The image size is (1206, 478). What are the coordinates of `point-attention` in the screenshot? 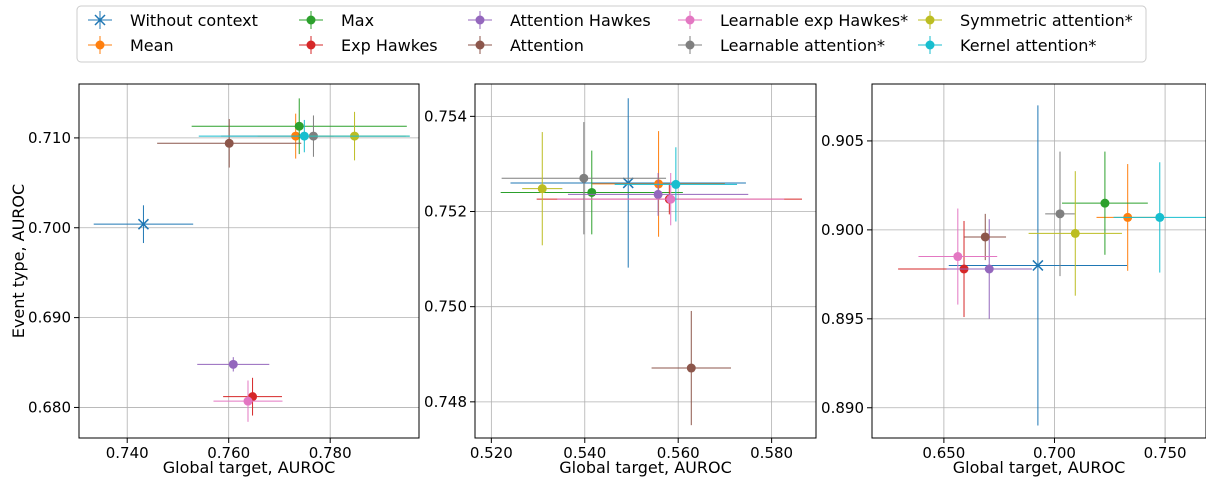 It's located at (985, 237).